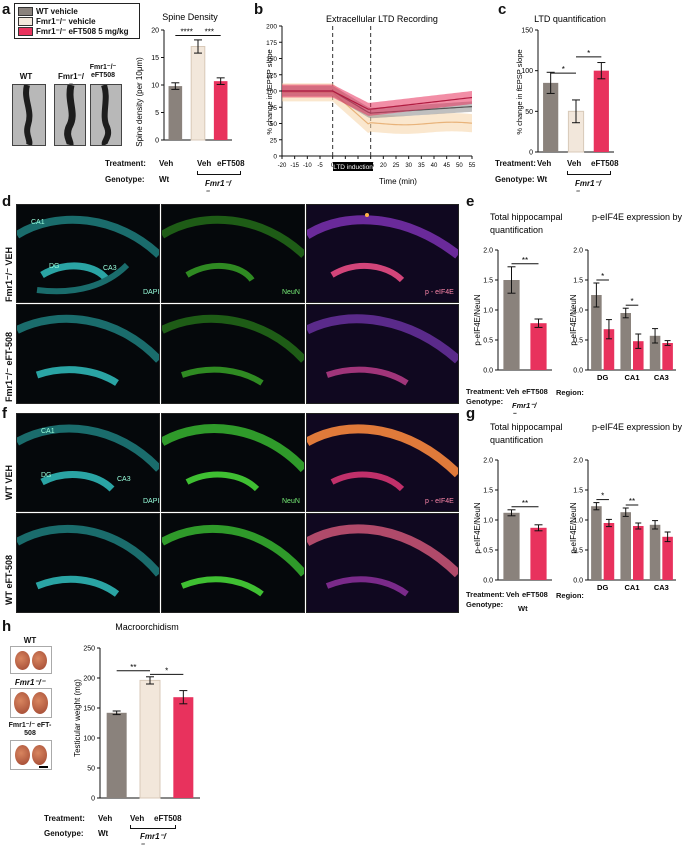 Image resolution: width=683 pixels, height=850 pixels. Describe the element at coordinates (434, 166) in the screenshot. I see `ltd-xtick-label-12: 40` at that location.